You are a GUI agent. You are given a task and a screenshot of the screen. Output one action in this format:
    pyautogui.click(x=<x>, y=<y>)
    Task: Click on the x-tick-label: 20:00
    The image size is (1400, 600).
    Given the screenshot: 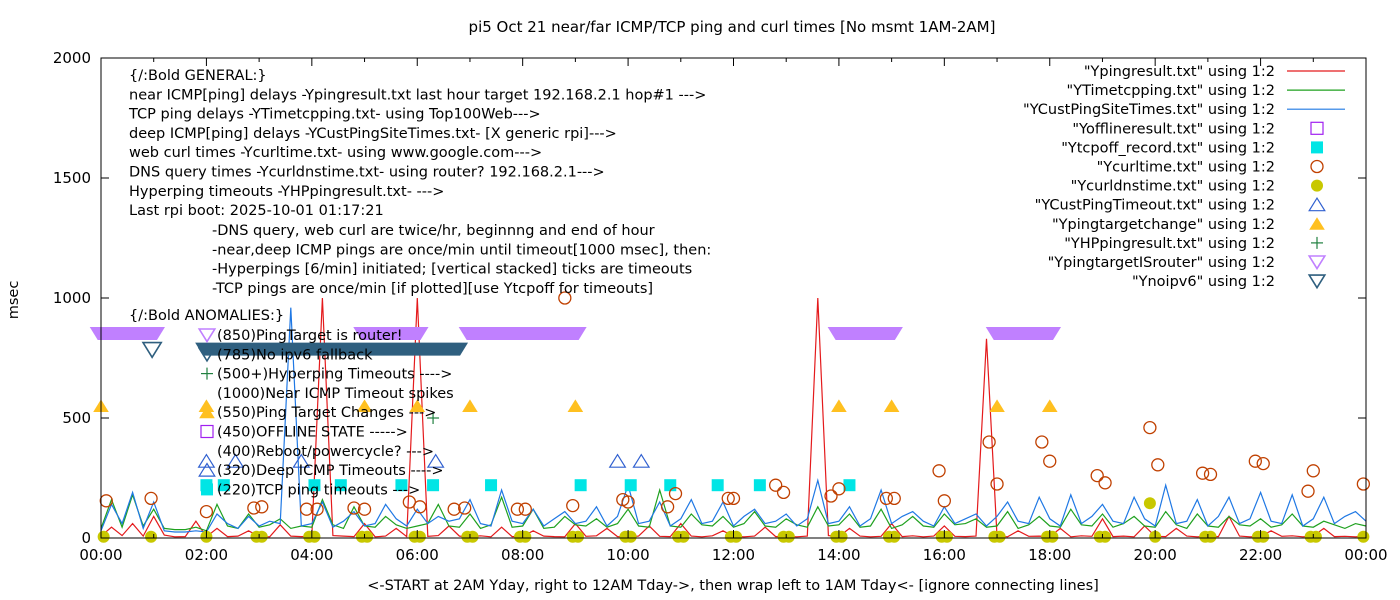 What is the action you would take?
    pyautogui.click(x=1155, y=555)
    